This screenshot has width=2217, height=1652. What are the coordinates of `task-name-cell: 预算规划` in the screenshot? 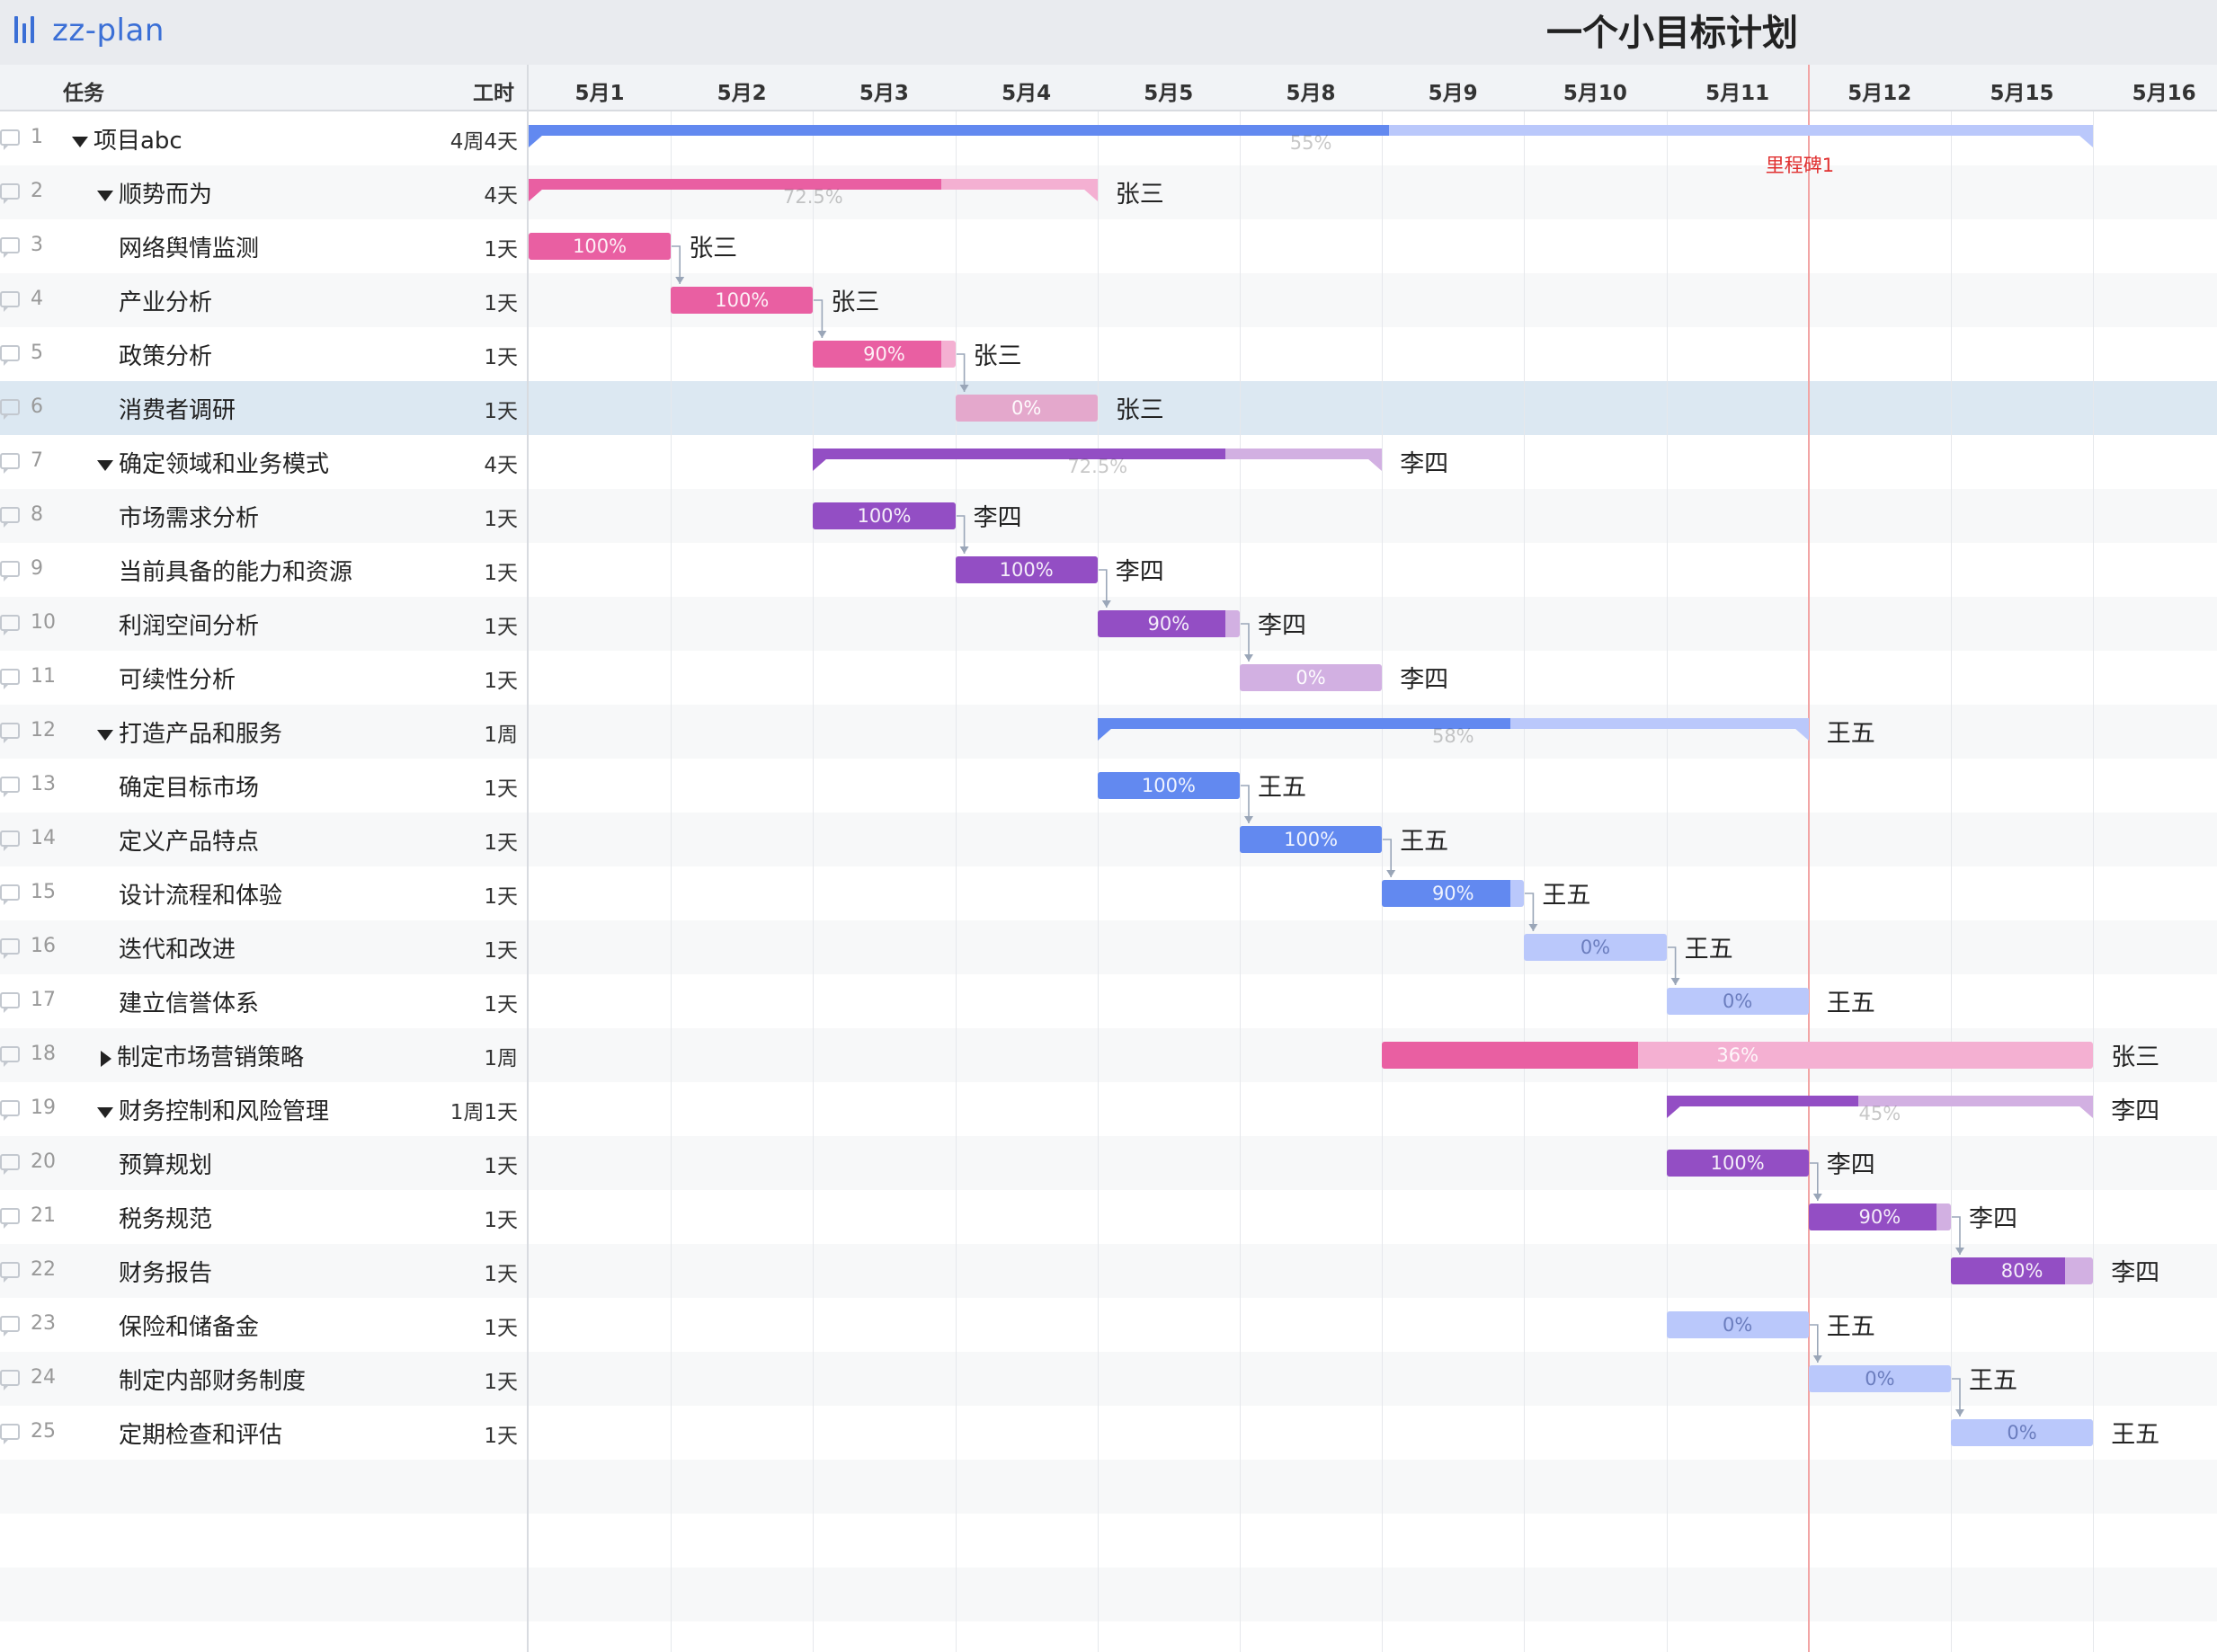 It's located at (165, 1163).